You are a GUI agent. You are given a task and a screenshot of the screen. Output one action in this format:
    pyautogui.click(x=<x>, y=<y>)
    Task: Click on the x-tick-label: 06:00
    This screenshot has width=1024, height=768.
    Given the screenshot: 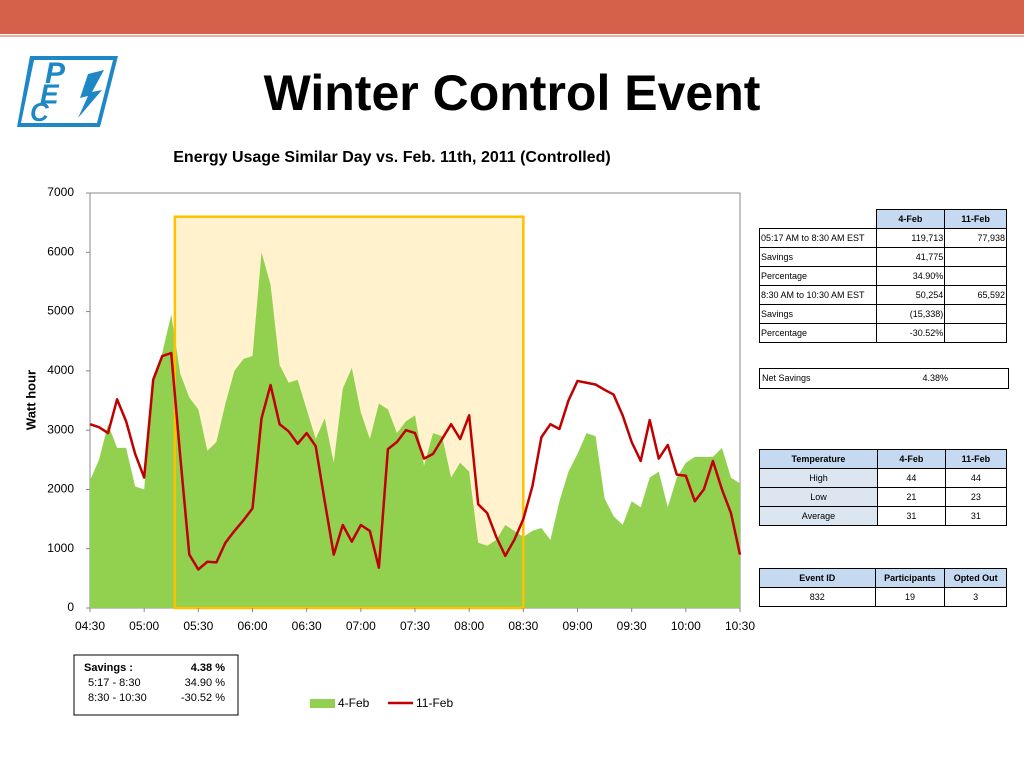 What is the action you would take?
    pyautogui.click(x=252, y=626)
    